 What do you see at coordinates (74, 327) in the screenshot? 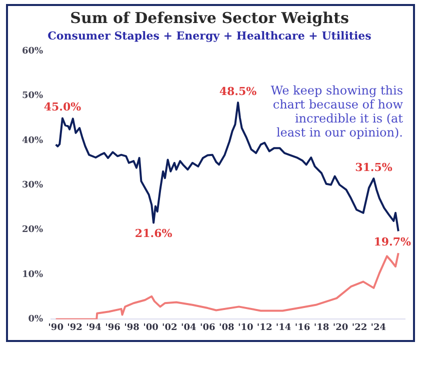
I see `x-tick-label: '92` at bounding box center [74, 327].